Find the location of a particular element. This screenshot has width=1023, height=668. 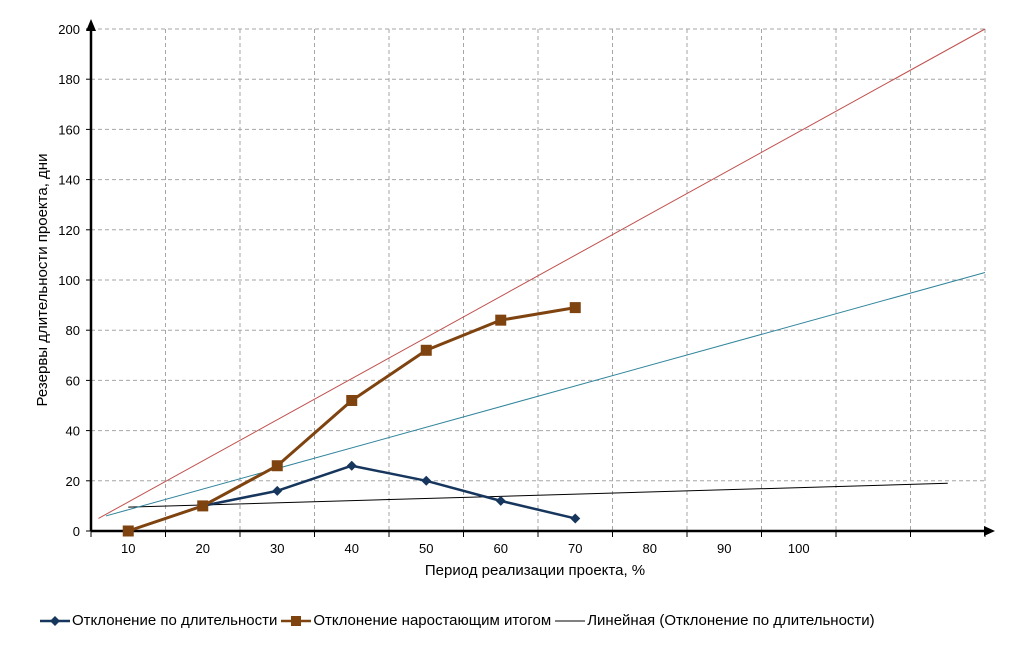

y-tick-label: 40 is located at coordinates (73, 431).